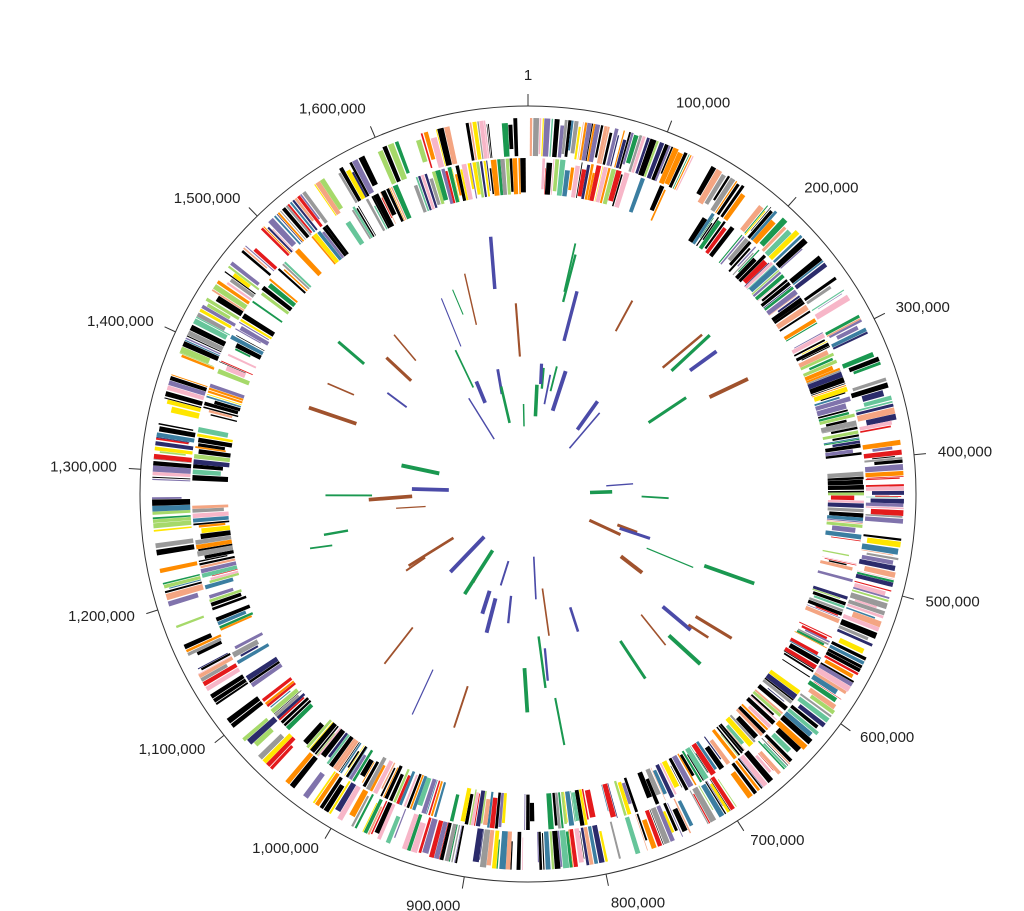 The height and width of the screenshot is (911, 1024). What do you see at coordinates (285, 848) in the screenshot?
I see `tick-label: 1,000,000` at bounding box center [285, 848].